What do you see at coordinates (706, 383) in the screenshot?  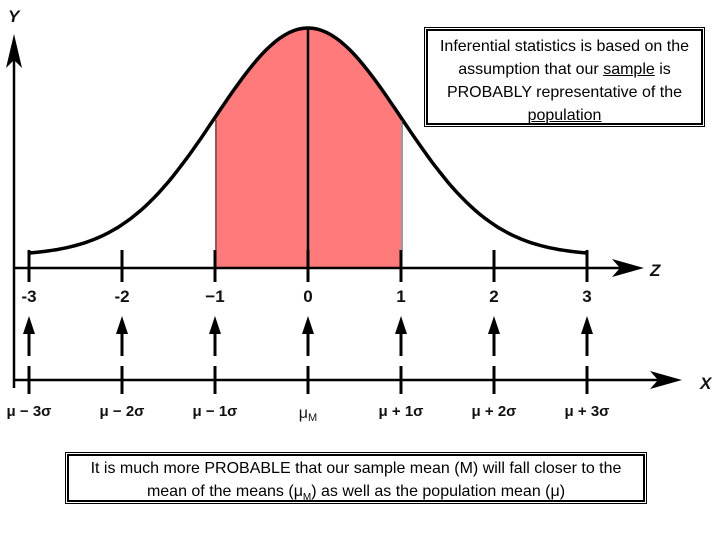 I see `x-axis-label: X` at bounding box center [706, 383].